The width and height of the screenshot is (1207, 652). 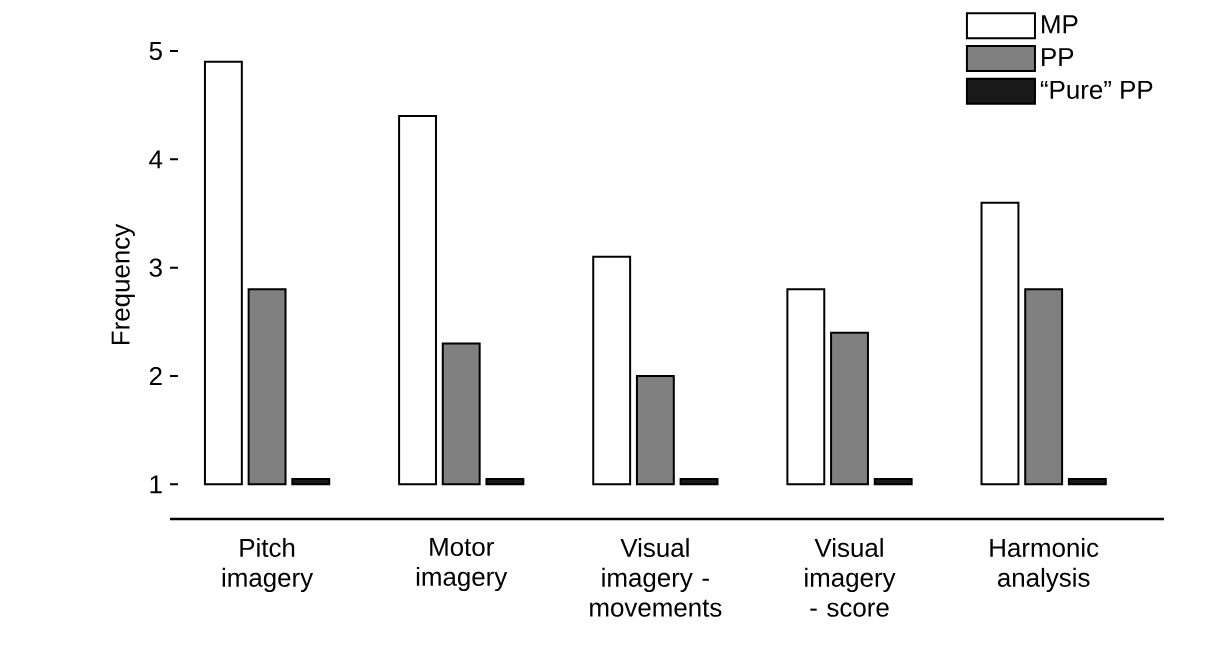 I want to click on x-tick-label: Harmonic analysis, so click(x=1044, y=565).